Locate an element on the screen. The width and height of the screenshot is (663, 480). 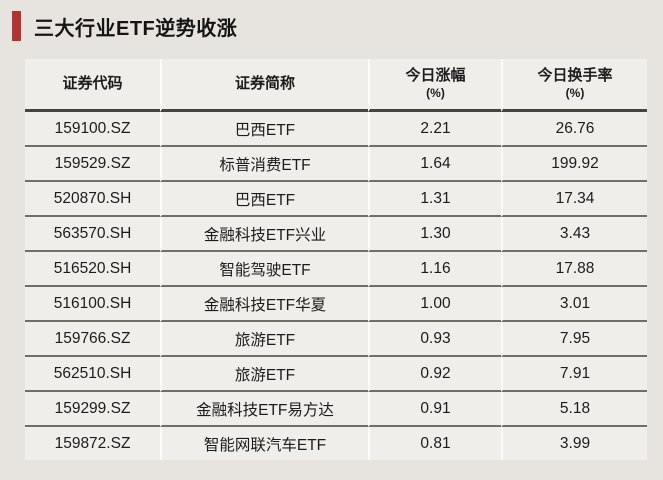
table-row: 516520.SH 智能驾驶ETF 1.16 17.88 is located at coordinates (336, 269).